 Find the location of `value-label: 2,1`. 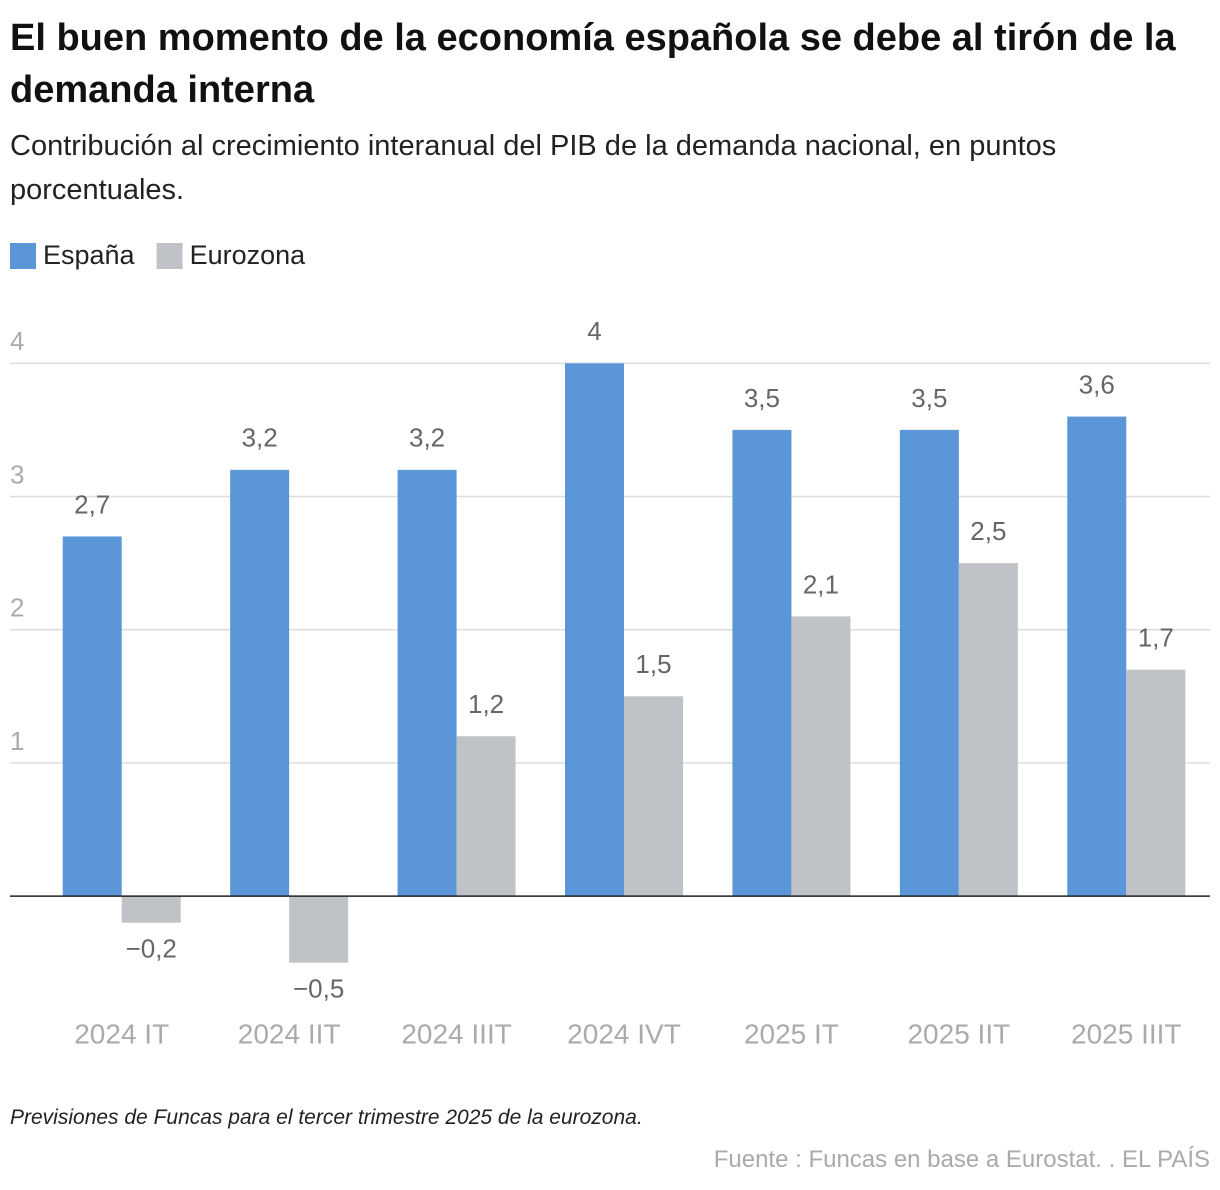

value-label: 2,1 is located at coordinates (821, 584).